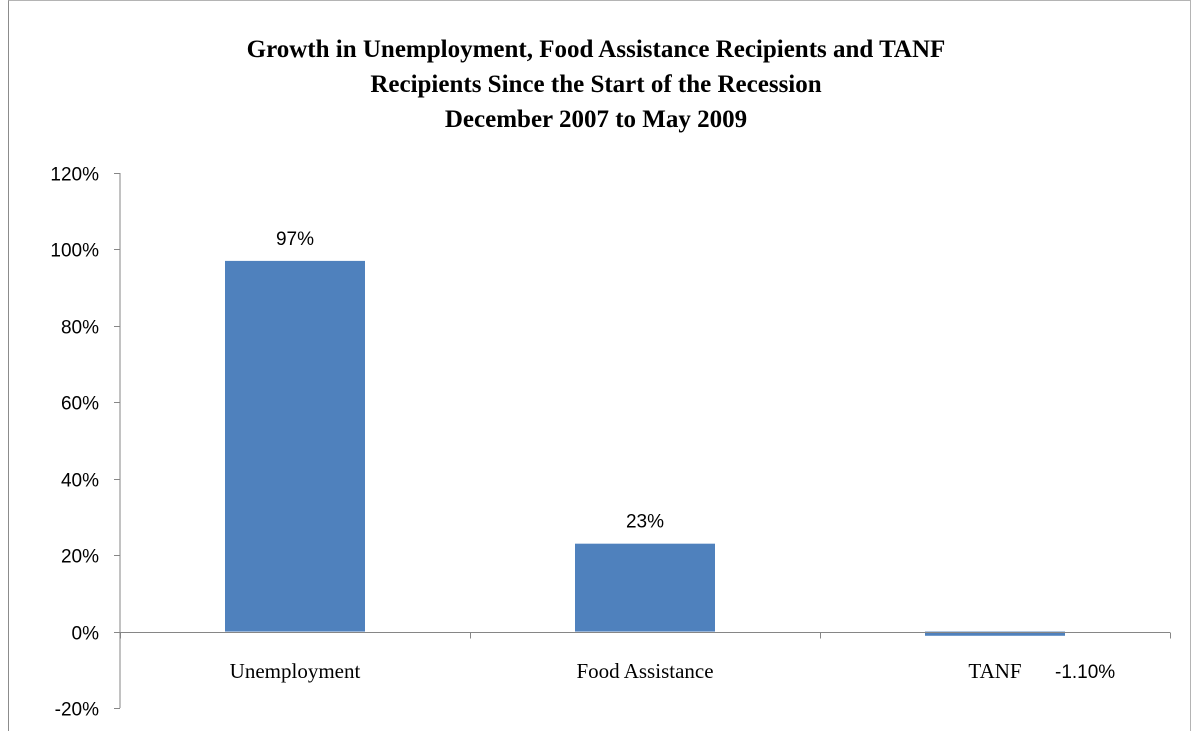 The height and width of the screenshot is (732, 1192). Describe the element at coordinates (295, 446) in the screenshot. I see `bar-unemployment` at that location.